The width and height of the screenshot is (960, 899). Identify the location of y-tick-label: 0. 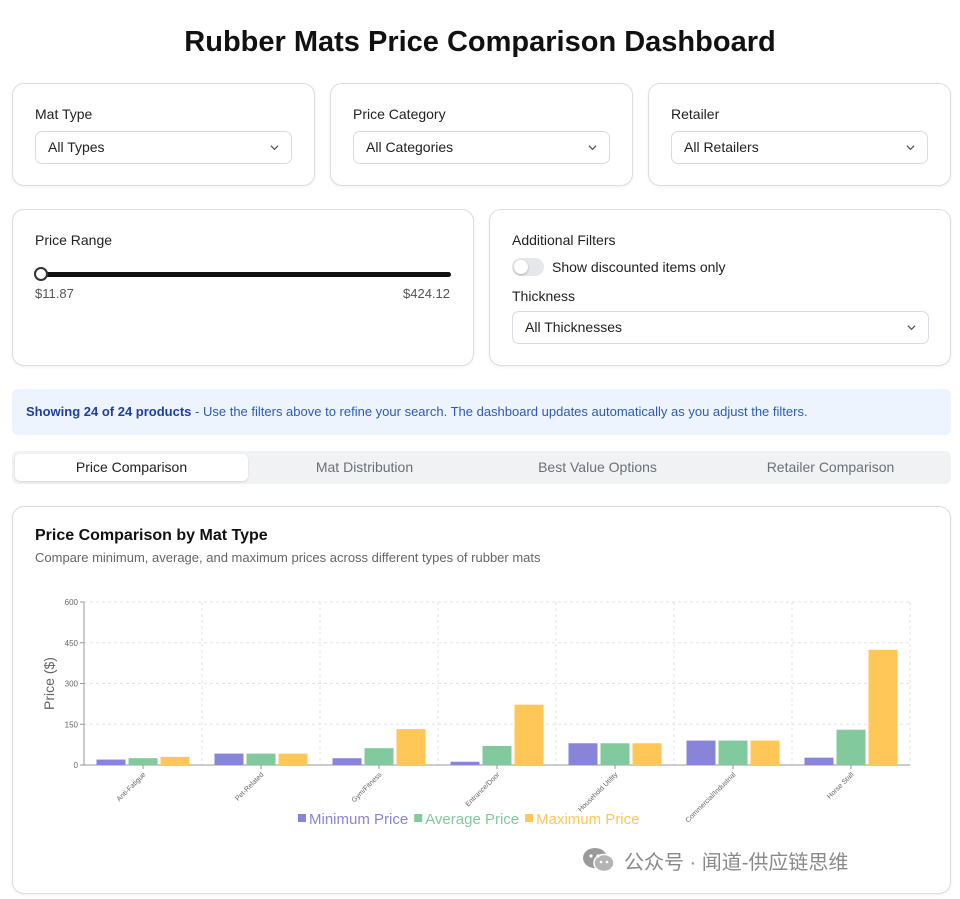
(76, 765).